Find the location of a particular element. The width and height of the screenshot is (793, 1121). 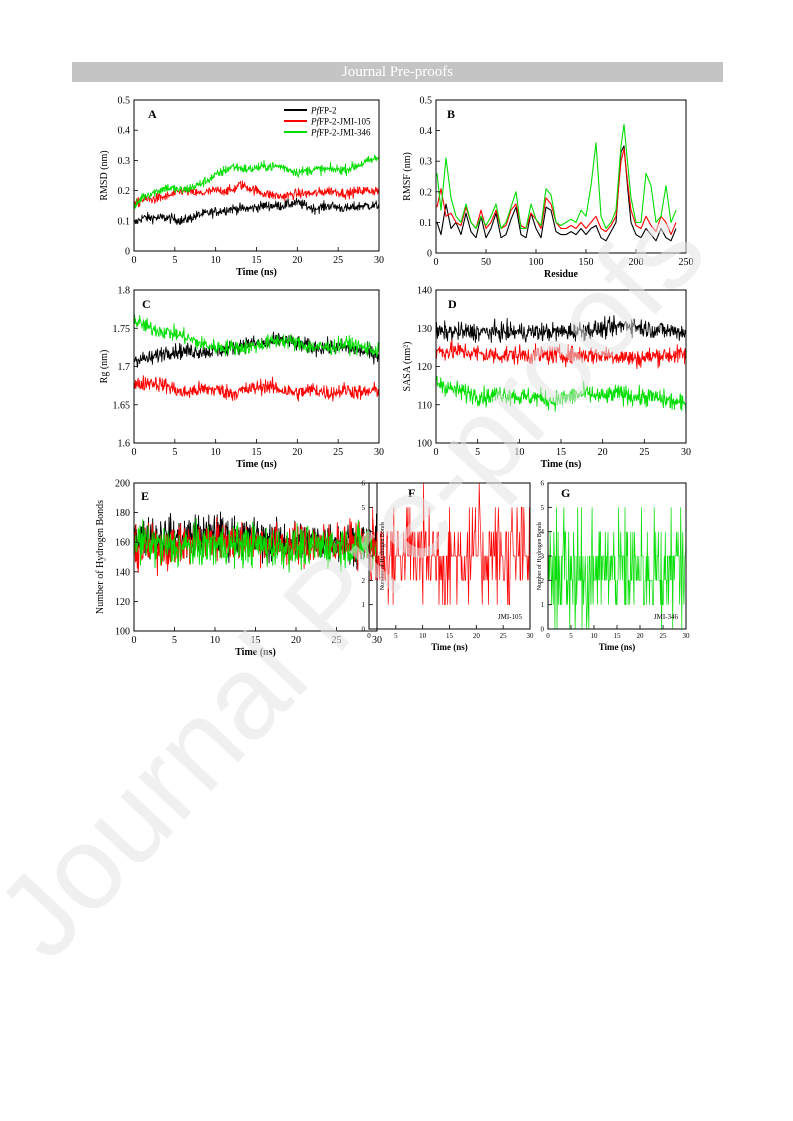

panel-letter: G is located at coordinates (565, 493).